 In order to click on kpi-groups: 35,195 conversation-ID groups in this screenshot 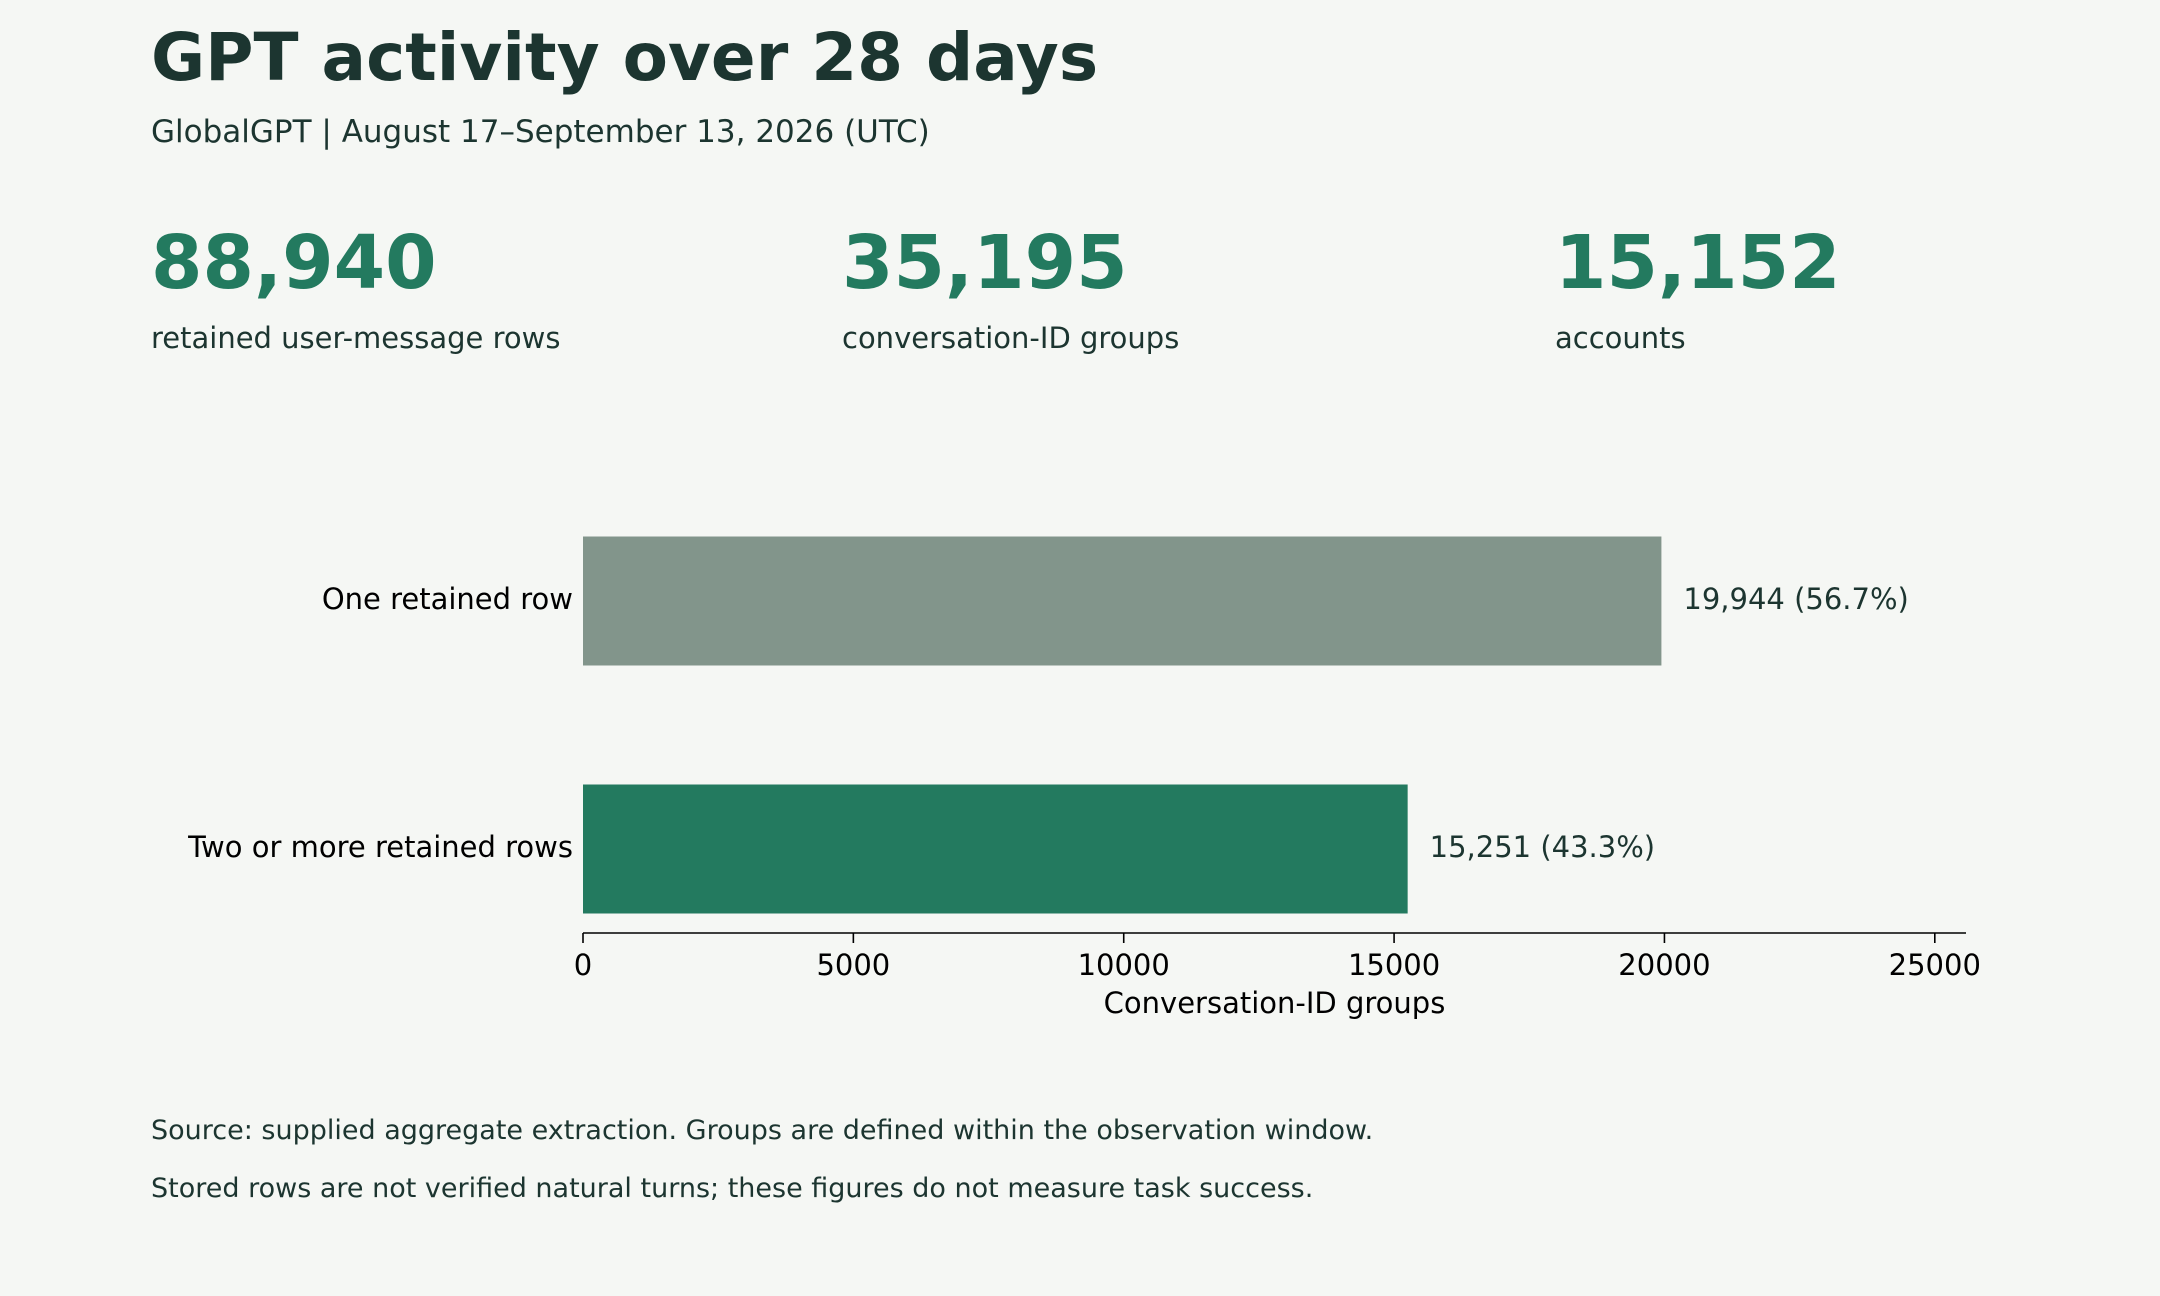, I will do `click(1010, 287)`.